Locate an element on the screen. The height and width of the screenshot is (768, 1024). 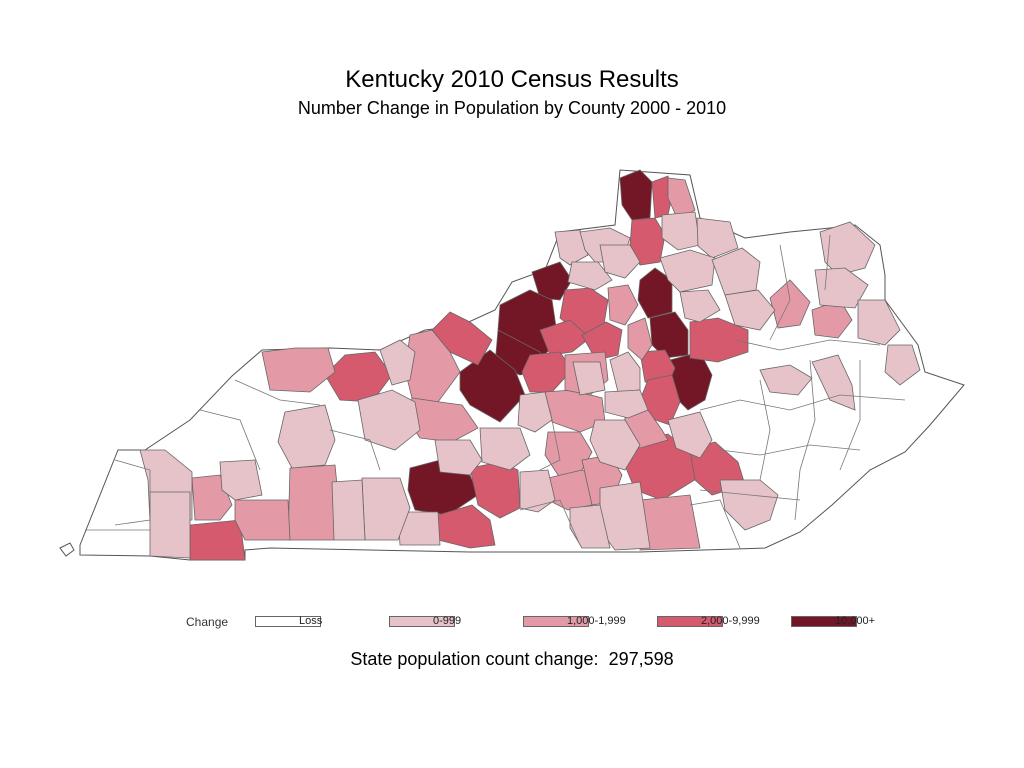
legend-label-1000-1999: 1,000-1,999 is located at coordinates (596, 621).